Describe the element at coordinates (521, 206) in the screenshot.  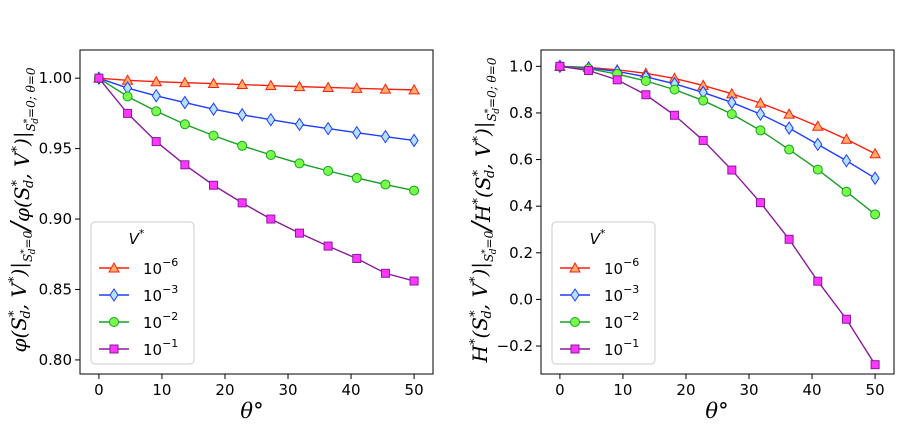
I see `y-tick-label: 0.4` at that location.